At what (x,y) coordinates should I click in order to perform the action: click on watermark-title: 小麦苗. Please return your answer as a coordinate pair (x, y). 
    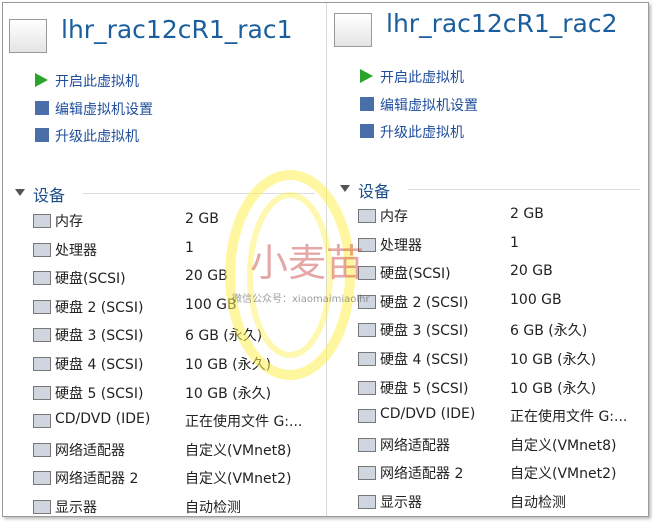
    Looking at the image, I should click on (307, 263).